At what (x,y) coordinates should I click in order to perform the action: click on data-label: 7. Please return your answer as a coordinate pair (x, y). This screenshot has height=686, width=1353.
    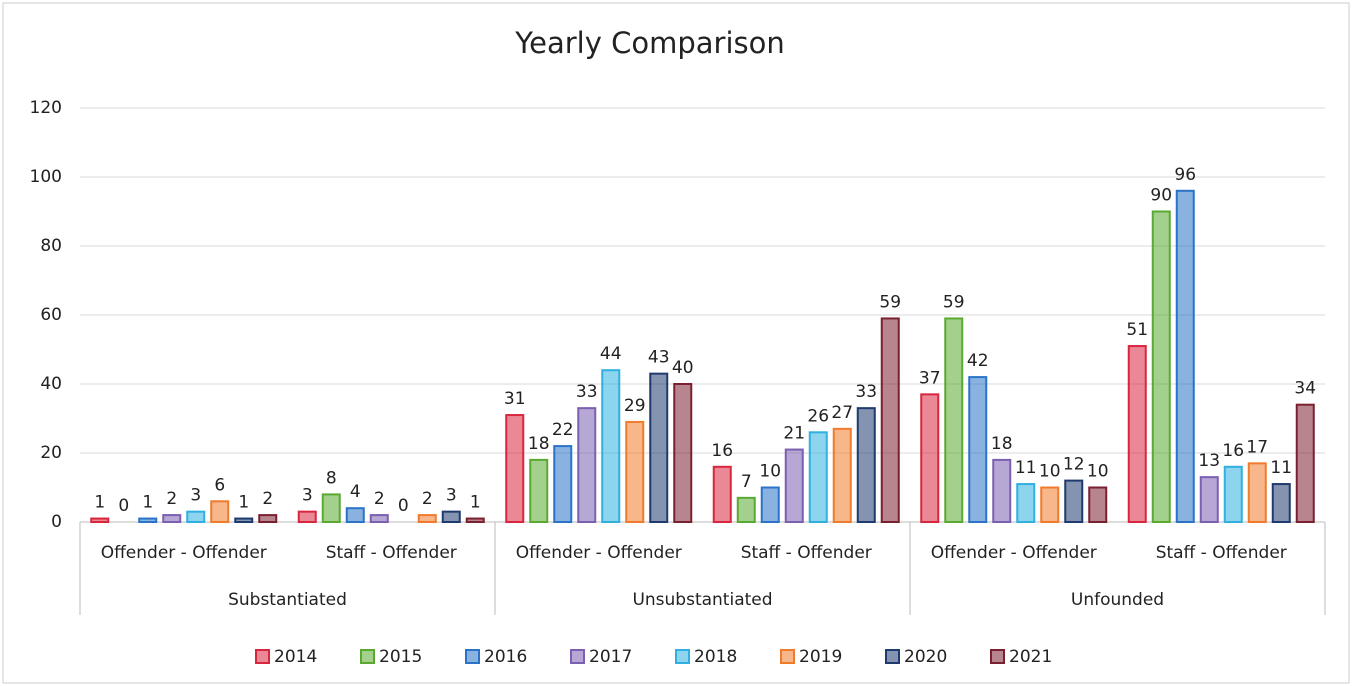
    Looking at the image, I should click on (746, 482).